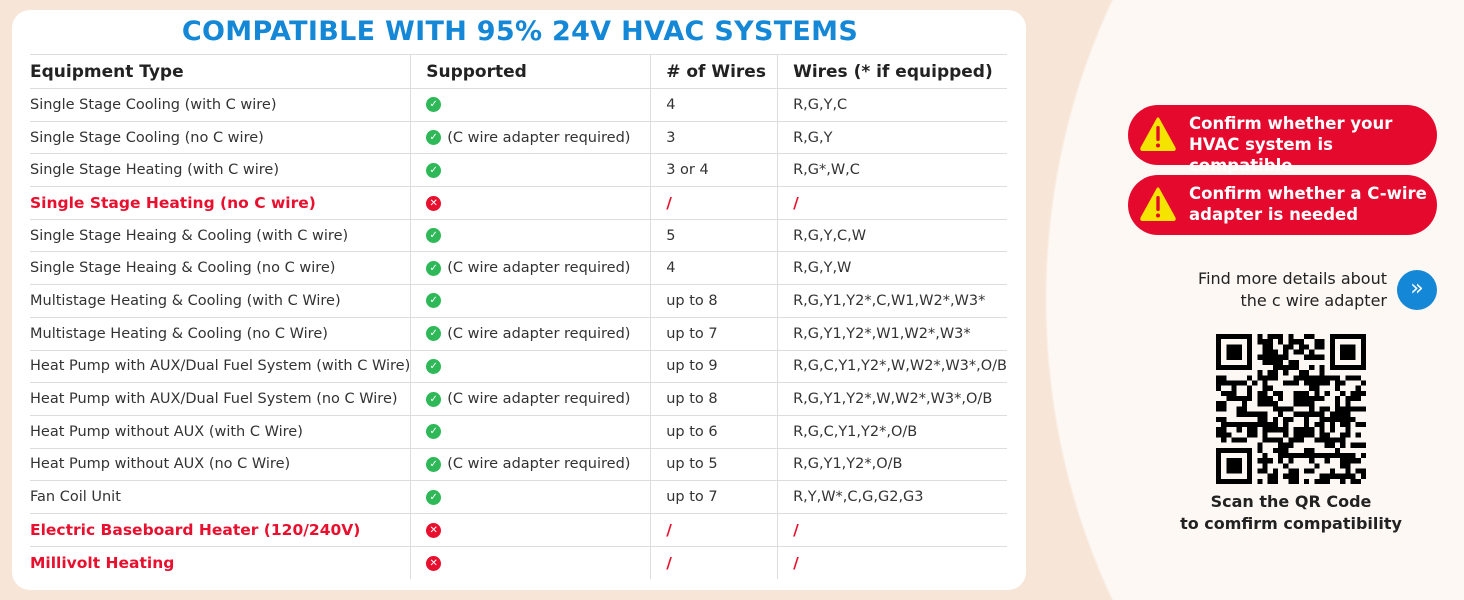  What do you see at coordinates (1291, 409) in the screenshot?
I see `qr-code` at bounding box center [1291, 409].